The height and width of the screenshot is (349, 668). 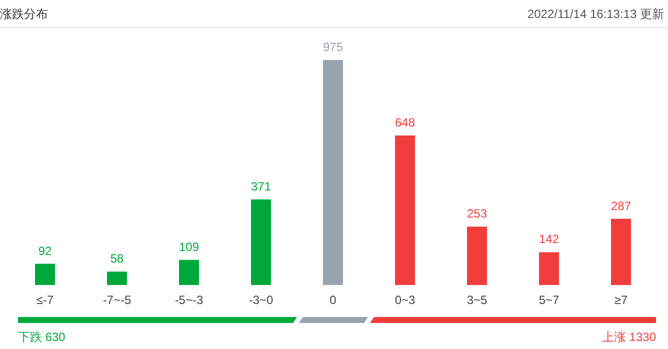 I want to click on x-tick-label: -7~-5, so click(x=117, y=300).